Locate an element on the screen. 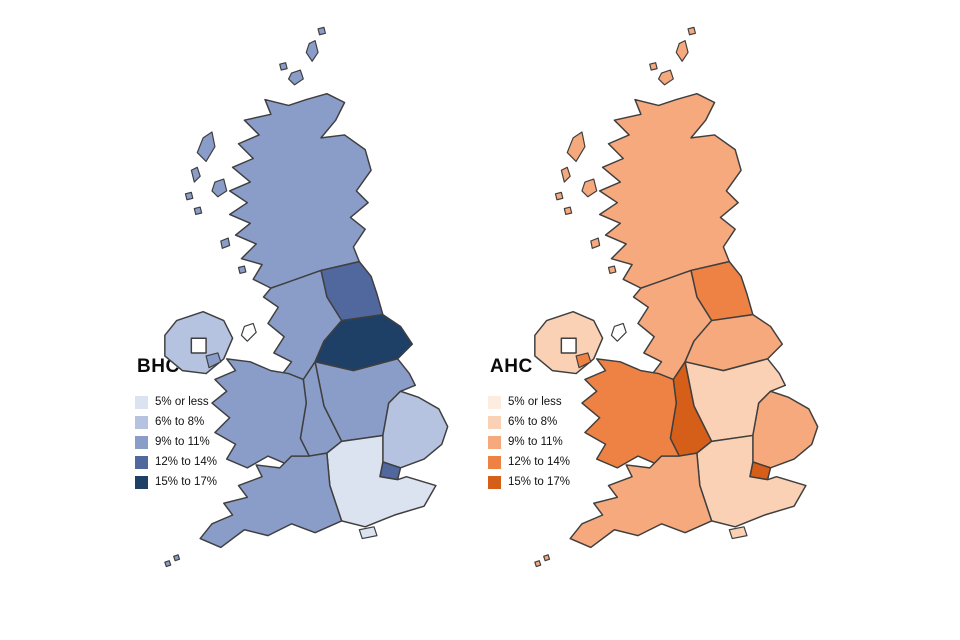 This screenshot has height=640, width=960. region-northern-ireland-bhc is located at coordinates (199, 342).